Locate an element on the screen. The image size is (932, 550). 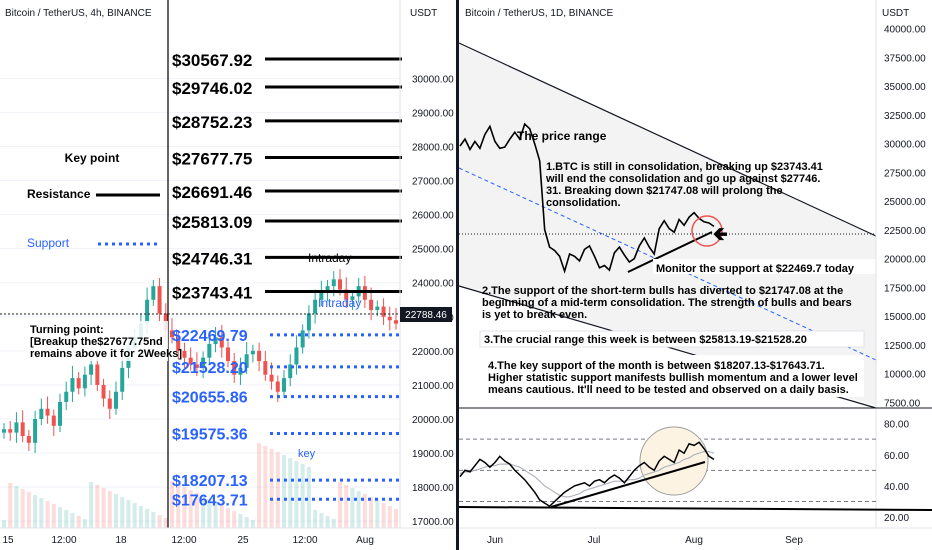
support-level-label: $17643.71 is located at coordinates (210, 500).